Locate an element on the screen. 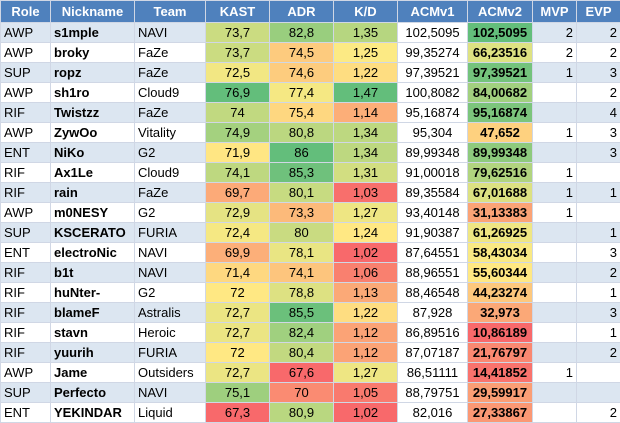  table-cell: 73,7 is located at coordinates (238, 53).